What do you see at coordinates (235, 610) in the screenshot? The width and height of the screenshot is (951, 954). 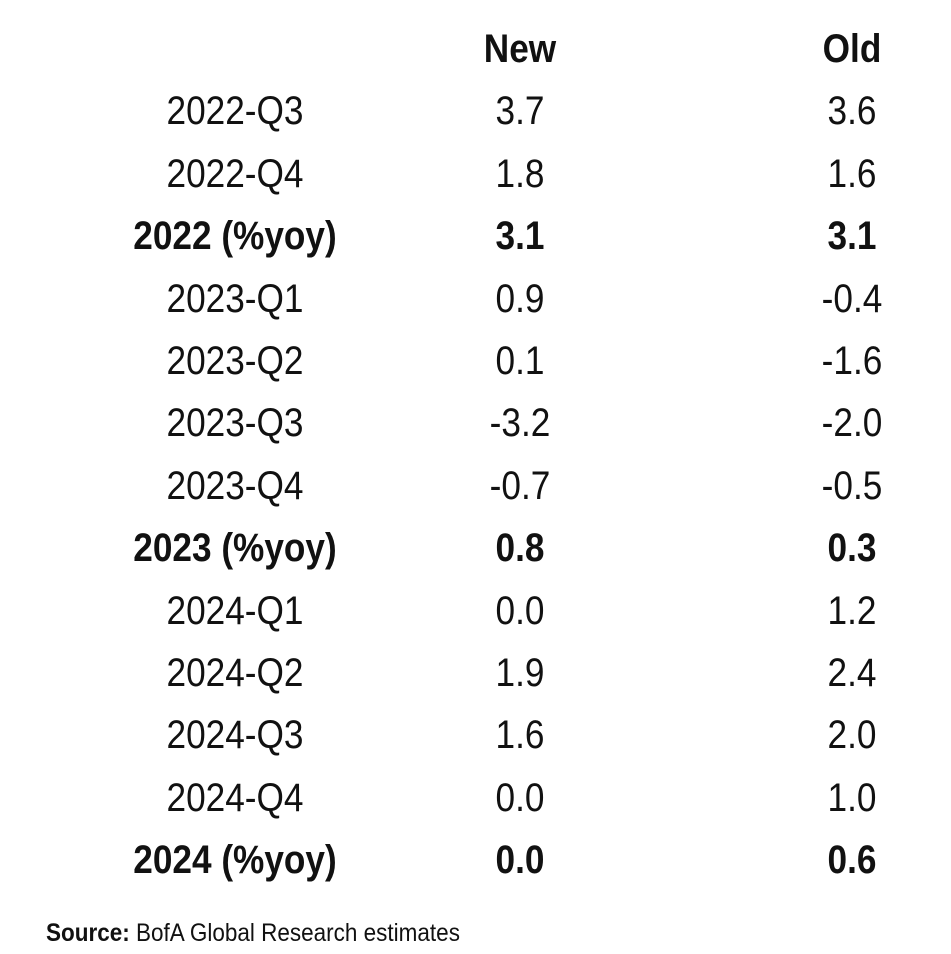 I see `row-label: 2024-Q1` at bounding box center [235, 610].